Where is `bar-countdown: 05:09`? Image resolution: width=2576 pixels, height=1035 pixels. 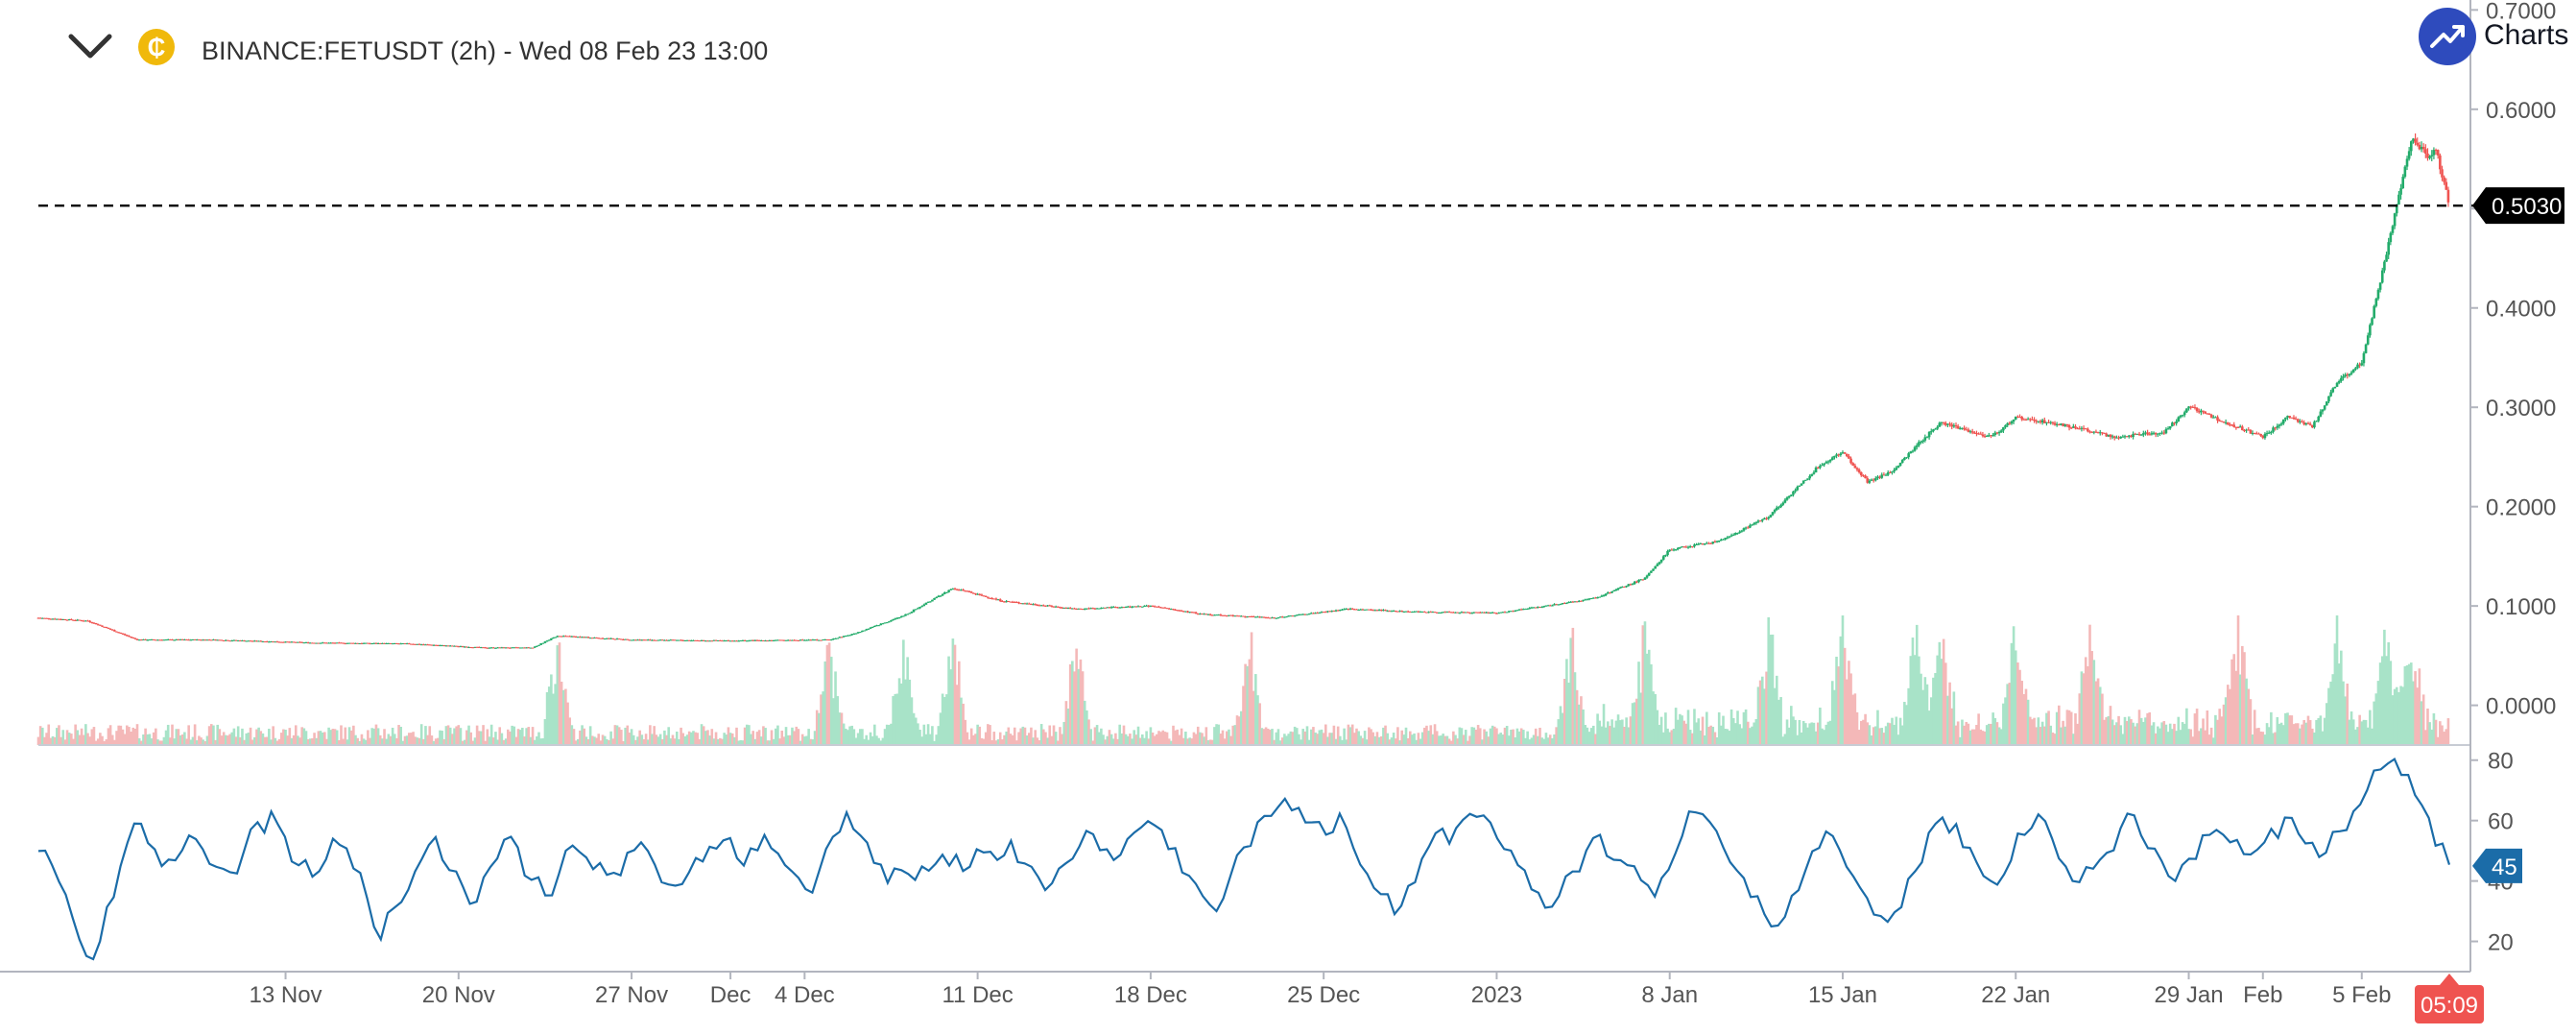 bar-countdown: 05:09 is located at coordinates (2449, 998).